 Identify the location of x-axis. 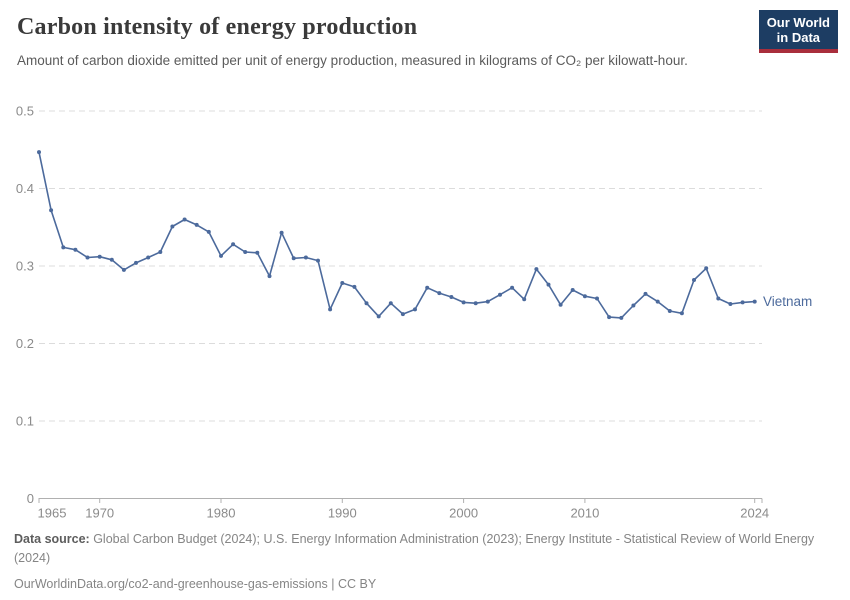
(400, 500).